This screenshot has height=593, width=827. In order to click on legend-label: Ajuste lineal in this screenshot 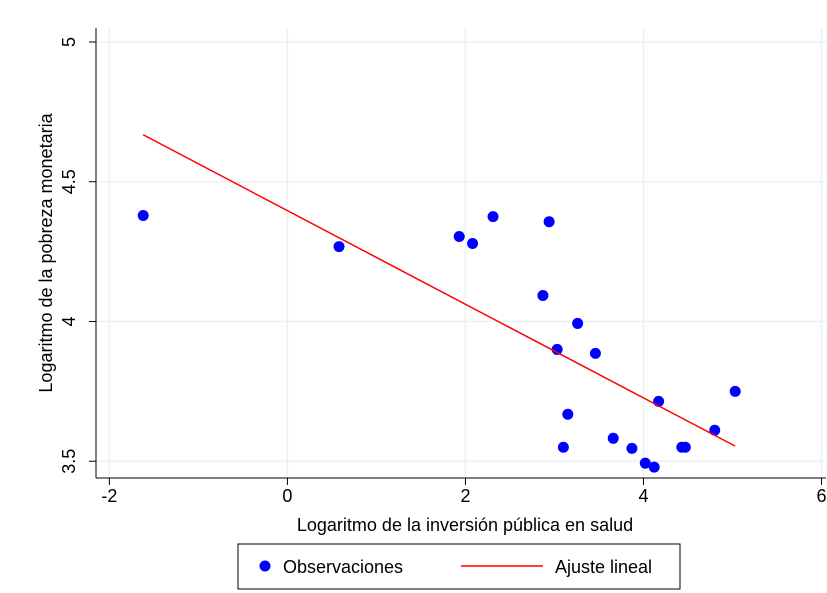, I will do `click(603, 567)`.